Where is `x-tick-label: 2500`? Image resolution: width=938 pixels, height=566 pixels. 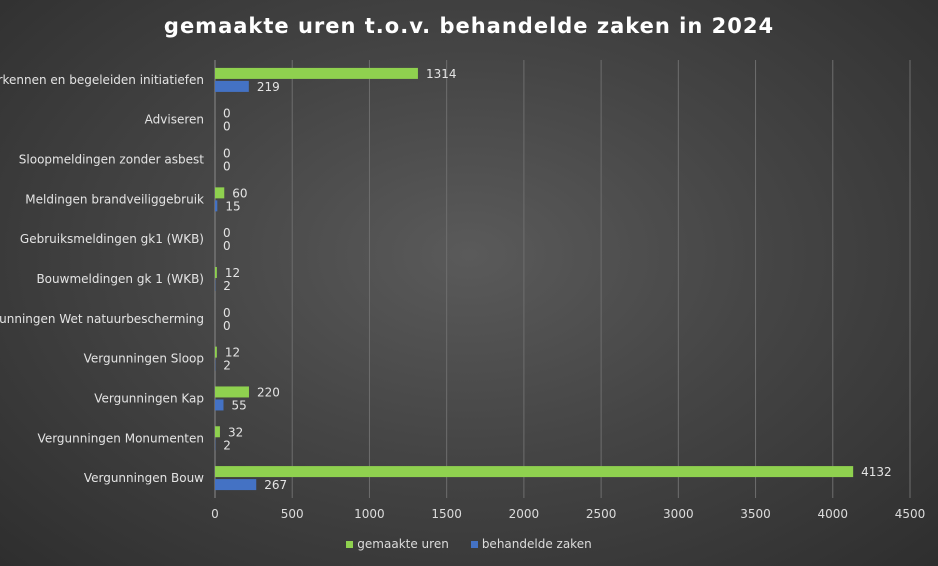 x-tick-label: 2500 is located at coordinates (601, 514).